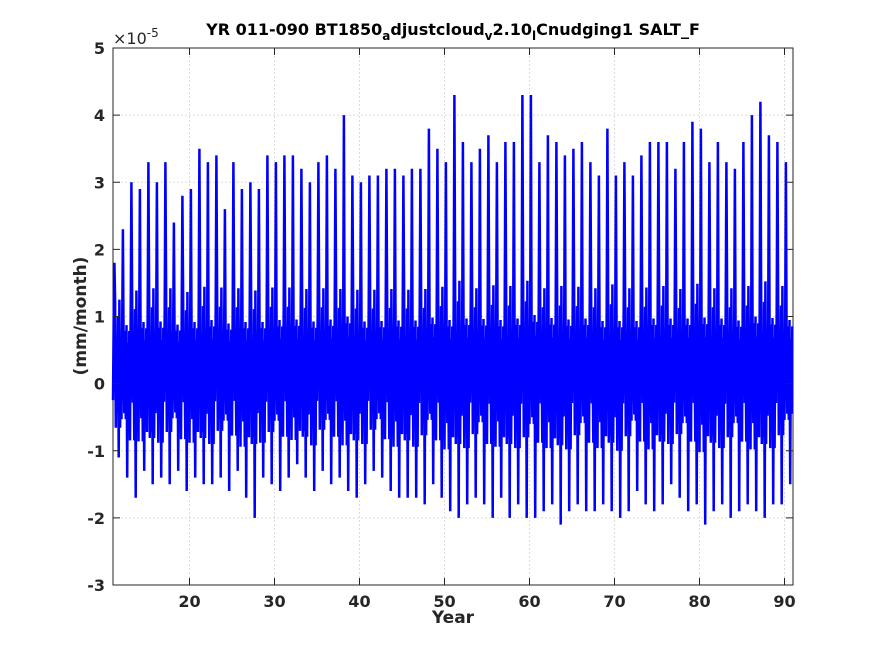  What do you see at coordinates (699, 601) in the screenshot?
I see `x-tick-label: 80` at bounding box center [699, 601].